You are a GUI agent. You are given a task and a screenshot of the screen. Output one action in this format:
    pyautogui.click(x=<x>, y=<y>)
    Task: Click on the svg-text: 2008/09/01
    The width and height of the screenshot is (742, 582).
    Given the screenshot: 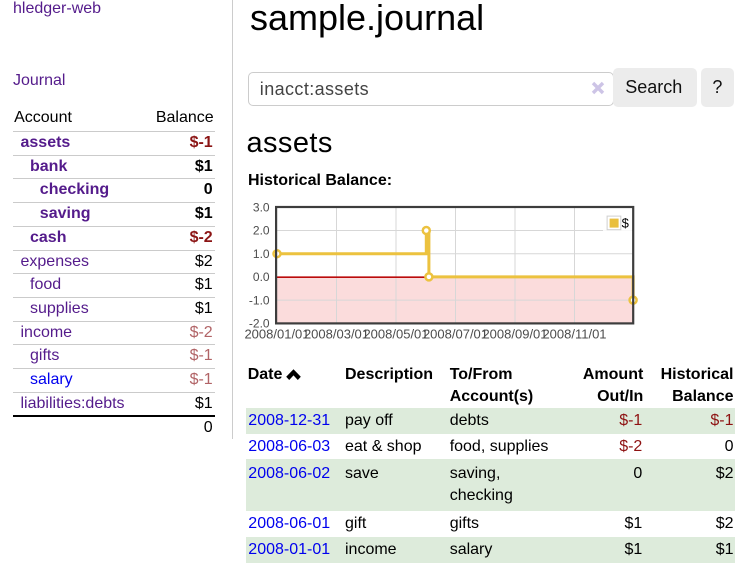 What is the action you would take?
    pyautogui.click(x=514, y=334)
    